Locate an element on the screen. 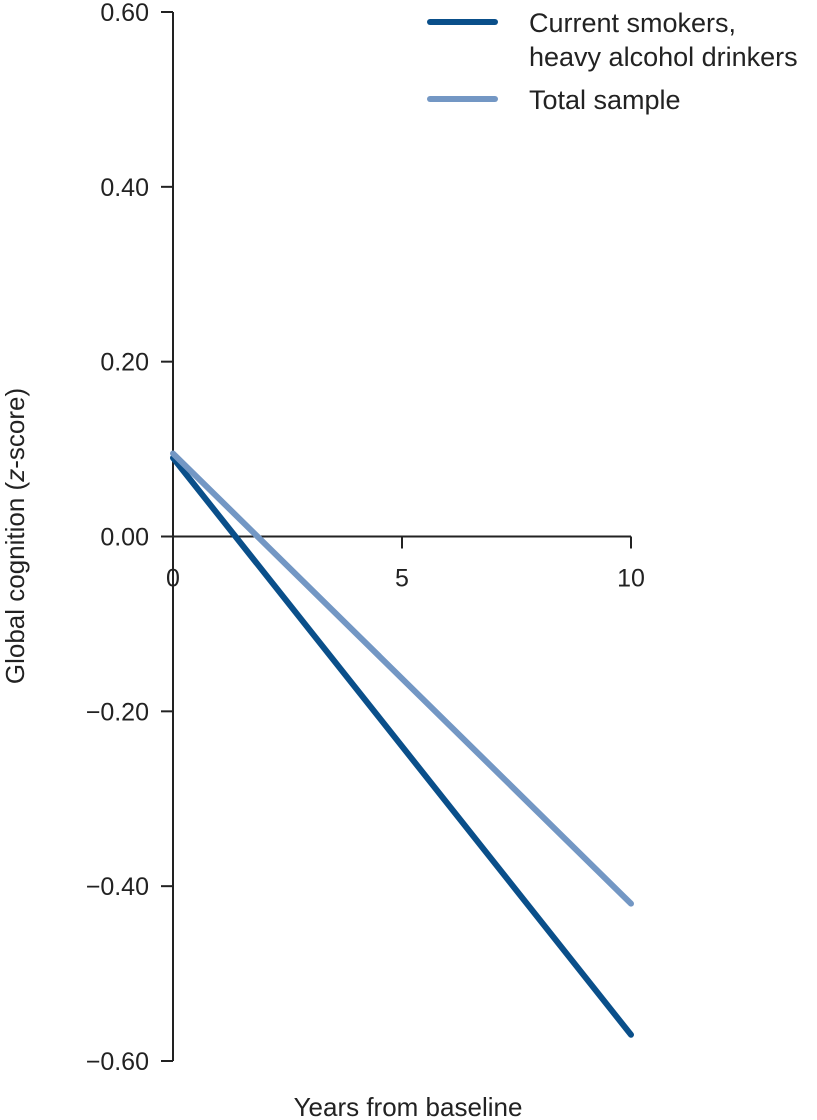 The width and height of the screenshot is (817, 1120). y-tick-label: −0.20 is located at coordinates (117, 712).